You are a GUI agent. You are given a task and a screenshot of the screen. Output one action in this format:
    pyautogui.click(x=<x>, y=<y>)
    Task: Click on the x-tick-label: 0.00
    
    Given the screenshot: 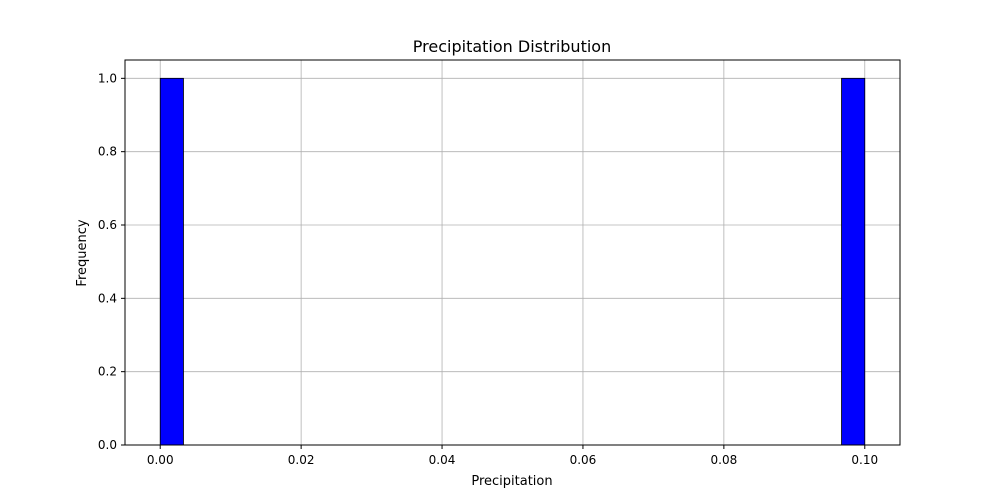 What is the action you would take?
    pyautogui.click(x=160, y=460)
    